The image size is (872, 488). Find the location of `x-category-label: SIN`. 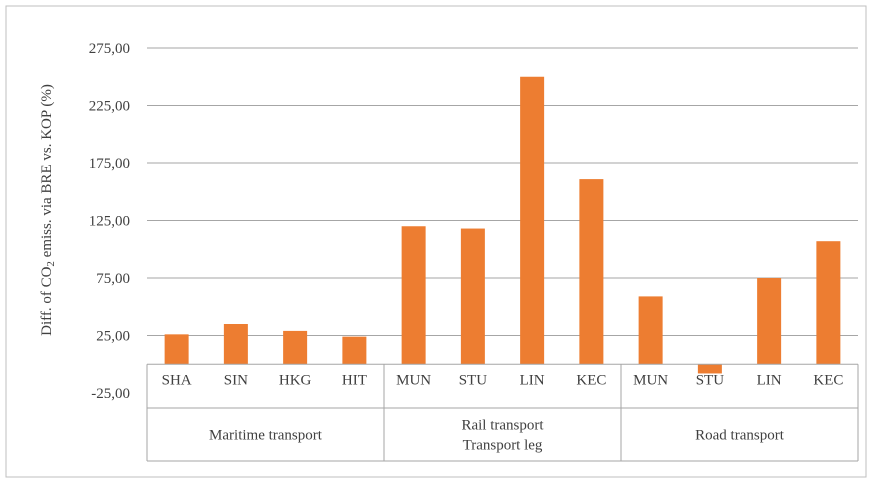

x-category-label: SIN is located at coordinates (236, 380).